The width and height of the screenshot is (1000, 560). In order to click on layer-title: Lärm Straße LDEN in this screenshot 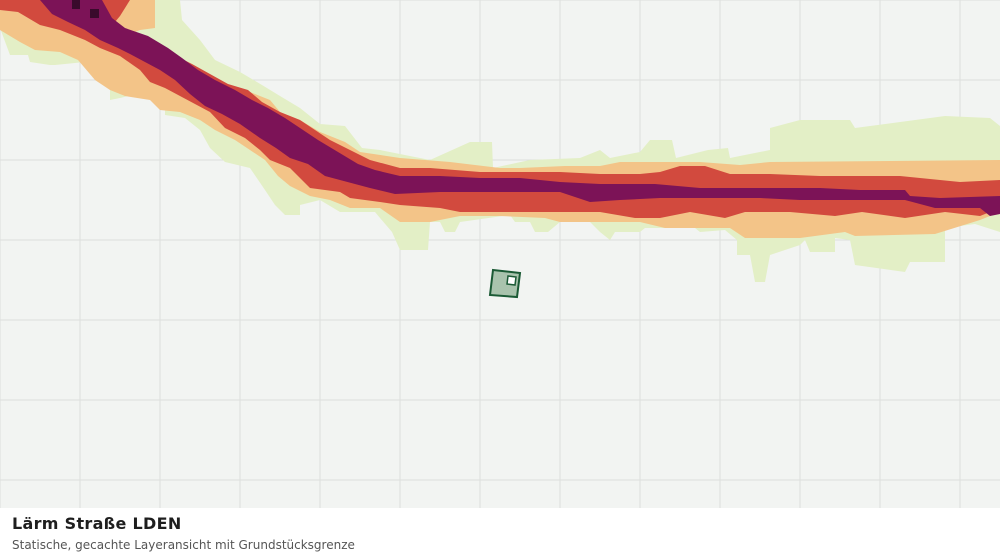, I will do `click(97, 523)`.